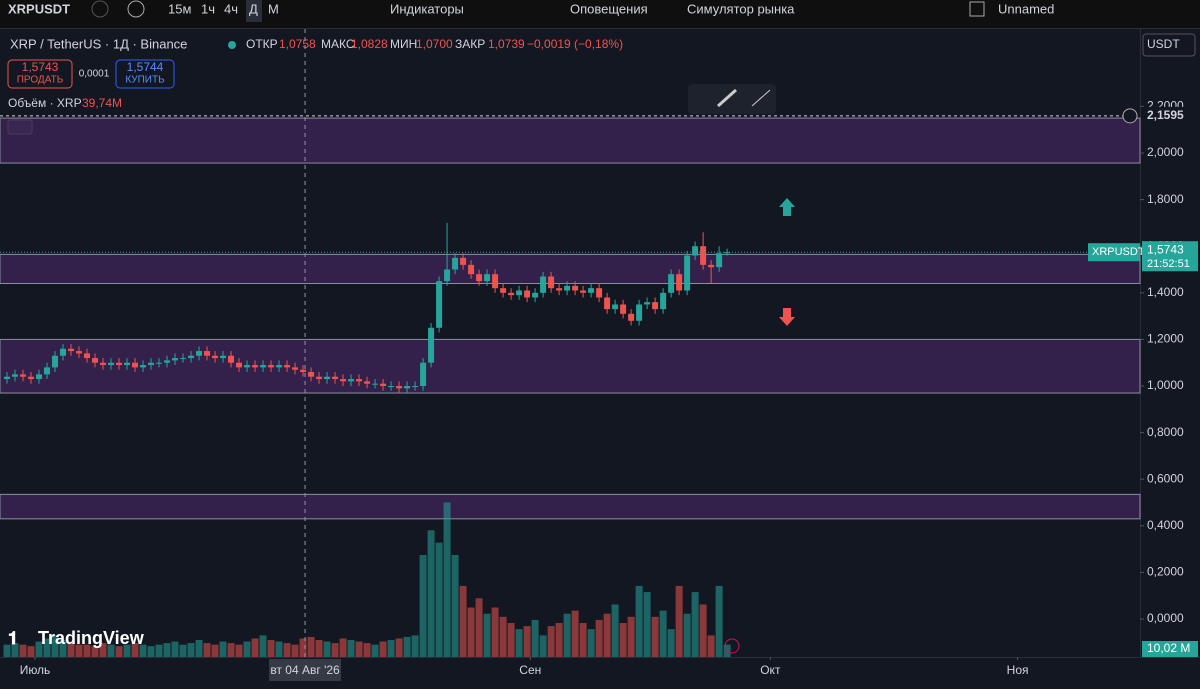 The width and height of the screenshot is (1200, 689). What do you see at coordinates (1165, 199) in the screenshot?
I see `y-tick-label: 1,8000` at bounding box center [1165, 199].